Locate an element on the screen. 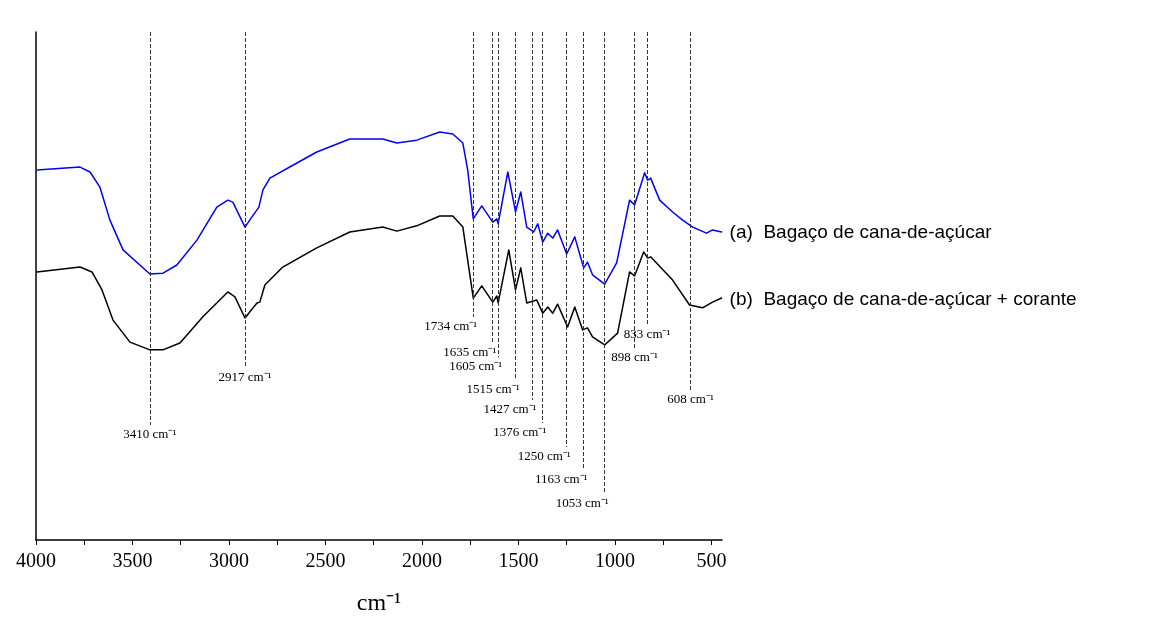 The image size is (1174, 623). ref-line-label: 1163 cm⁻¹ is located at coordinates (561, 478).